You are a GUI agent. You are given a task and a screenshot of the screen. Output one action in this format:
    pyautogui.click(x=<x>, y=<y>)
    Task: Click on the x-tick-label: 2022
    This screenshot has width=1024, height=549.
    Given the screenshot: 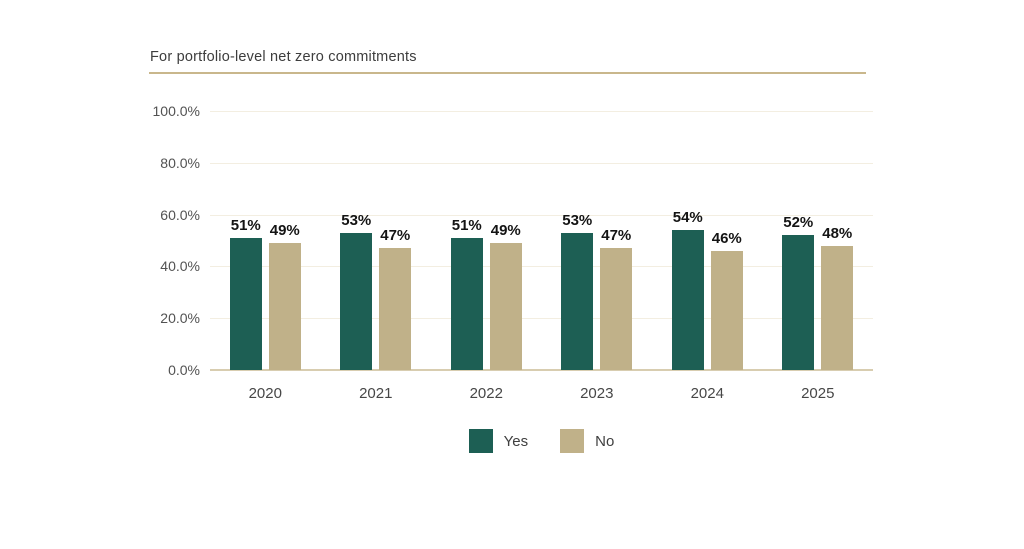 What is the action you would take?
    pyautogui.click(x=486, y=393)
    